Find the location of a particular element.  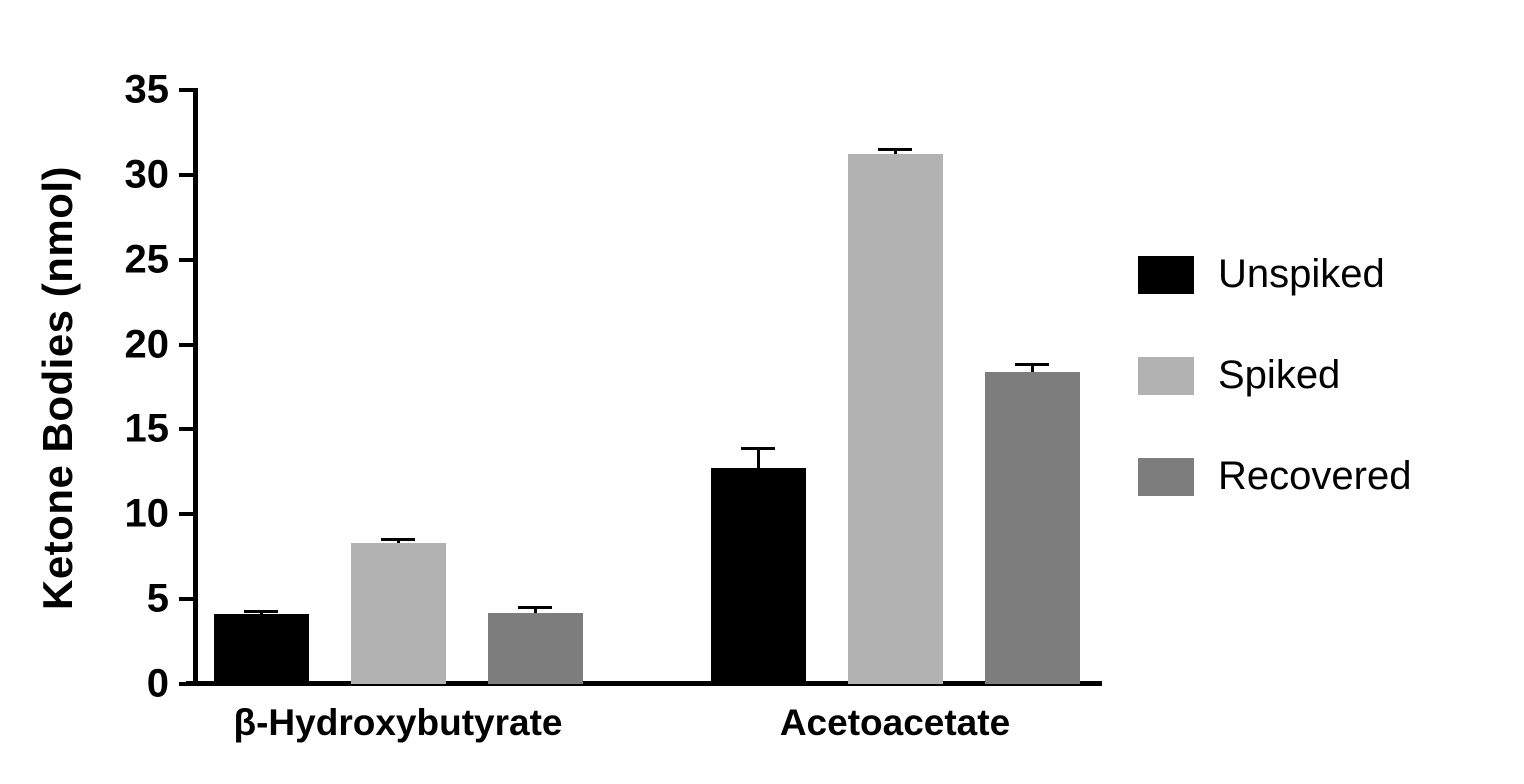

legend-label-recovered: Recovered is located at coordinates (1315, 476).